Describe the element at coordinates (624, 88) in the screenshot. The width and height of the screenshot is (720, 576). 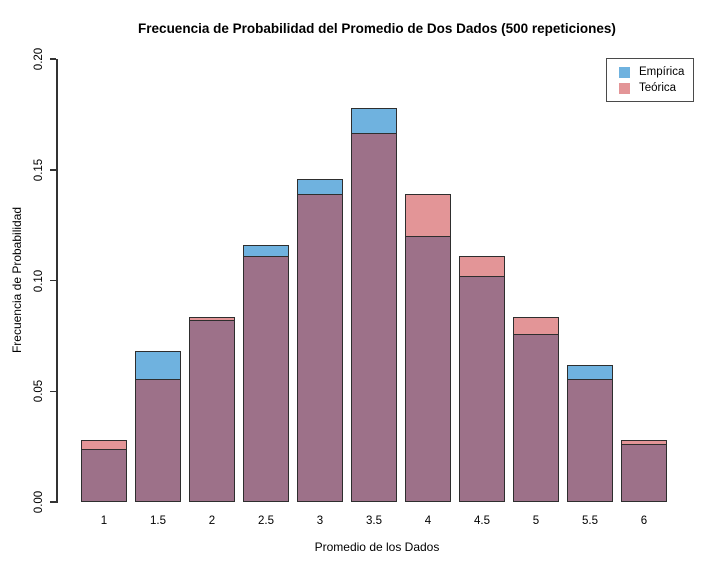
I see `legend-swatch-teorica` at that location.